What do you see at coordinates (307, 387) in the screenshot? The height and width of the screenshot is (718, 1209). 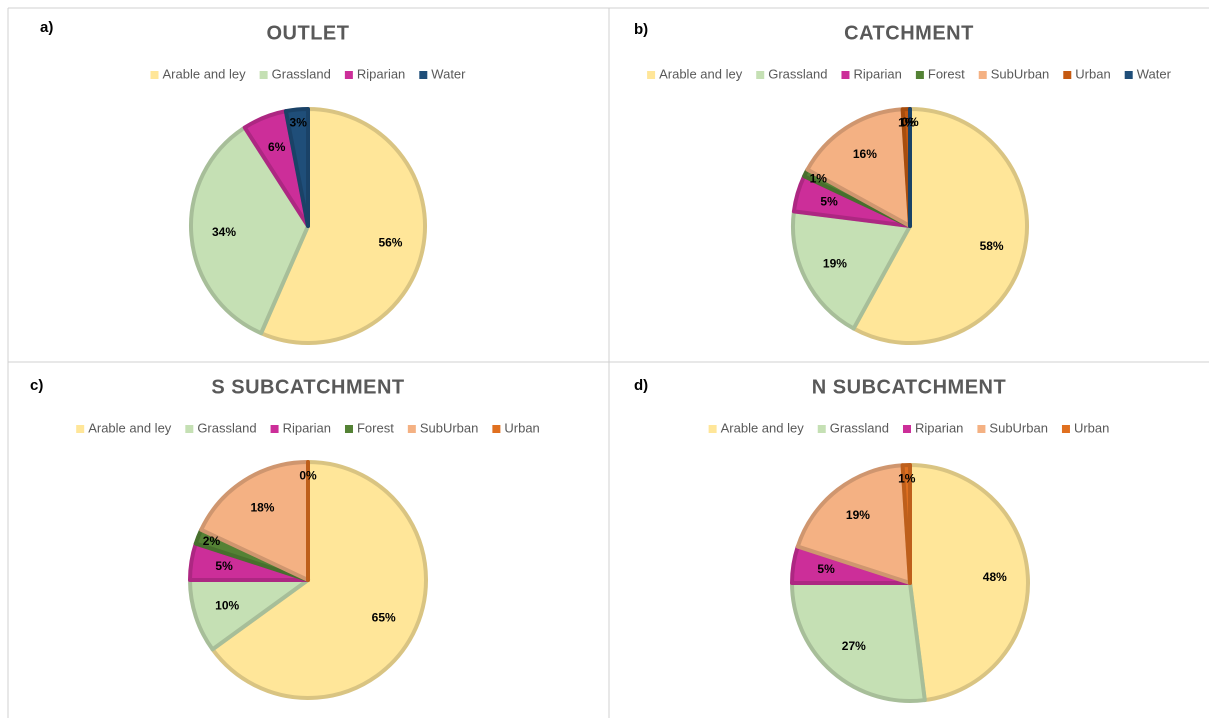 I see `chart-title: S SUBCATCHMENT` at bounding box center [307, 387].